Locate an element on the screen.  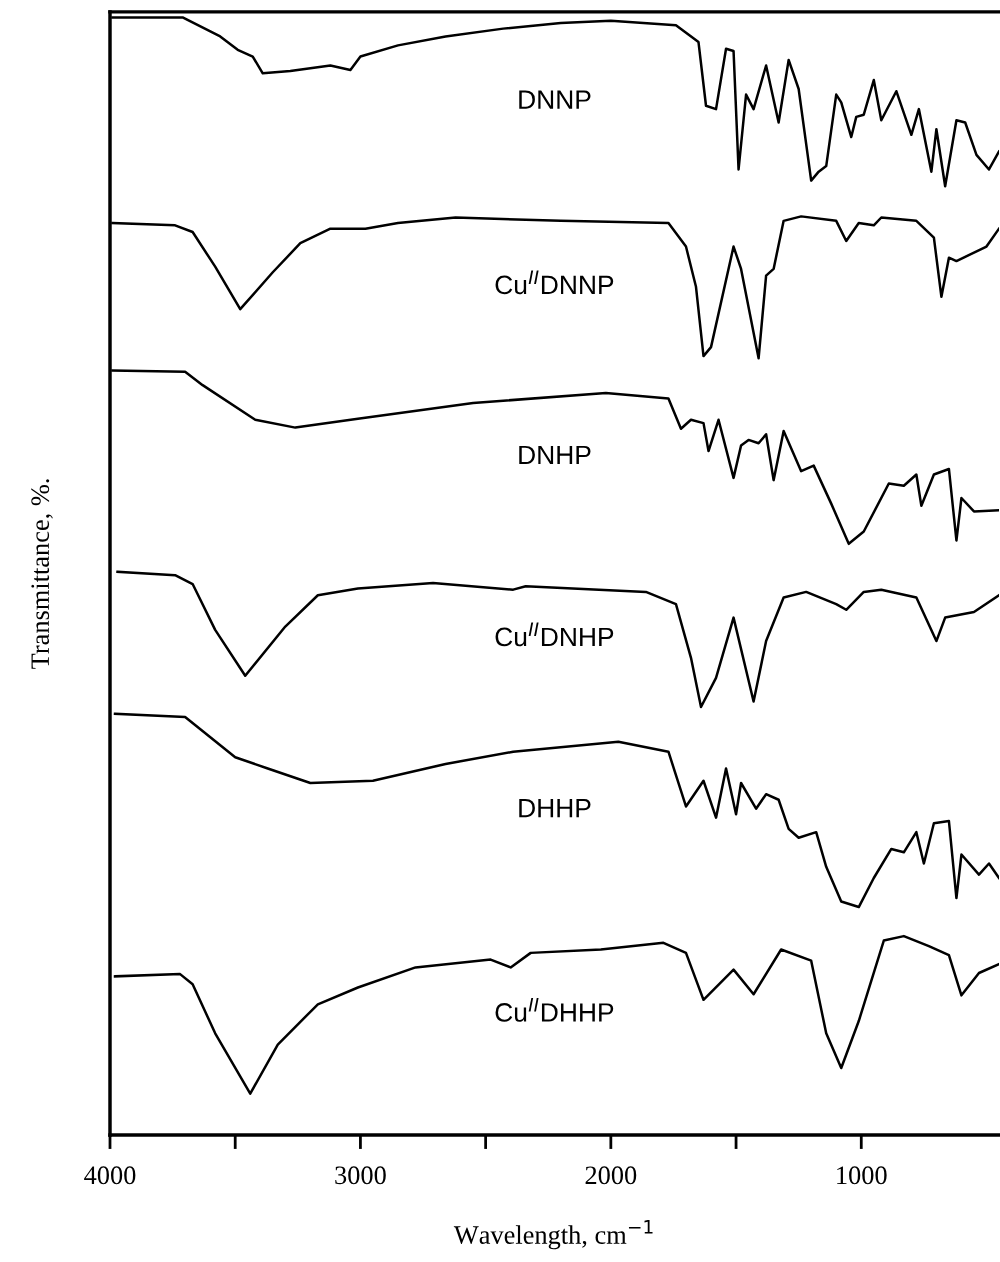
series-label: Cu$^{II}$DHHP is located at coordinates (554, 1009).